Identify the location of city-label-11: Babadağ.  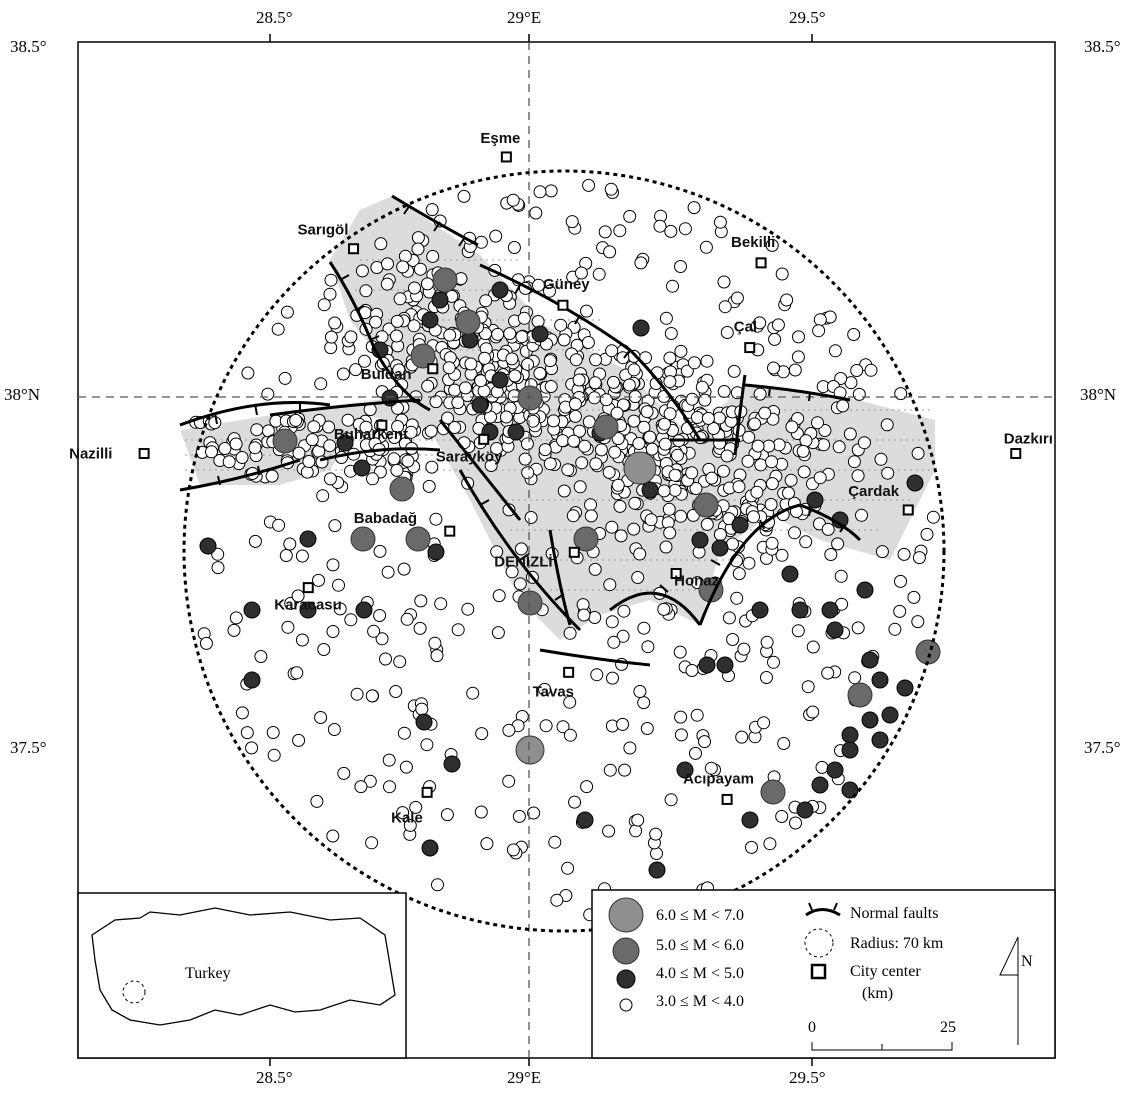
(385, 518).